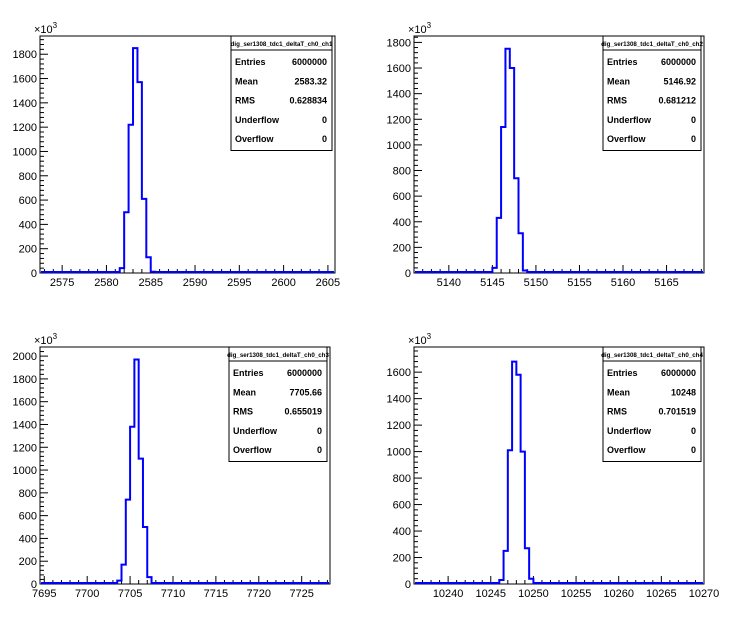  What do you see at coordinates (490, 594) in the screenshot?
I see `x-tick-label: 10245` at bounding box center [490, 594].